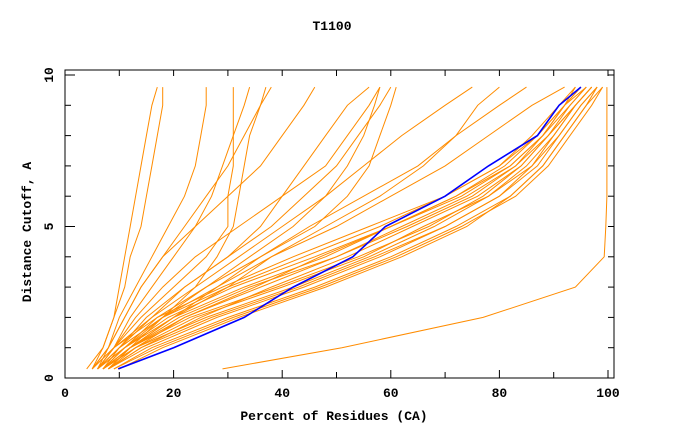 The width and height of the screenshot is (680, 440). Describe the element at coordinates (391, 393) in the screenshot. I see `x-tick-label: 60` at that location.